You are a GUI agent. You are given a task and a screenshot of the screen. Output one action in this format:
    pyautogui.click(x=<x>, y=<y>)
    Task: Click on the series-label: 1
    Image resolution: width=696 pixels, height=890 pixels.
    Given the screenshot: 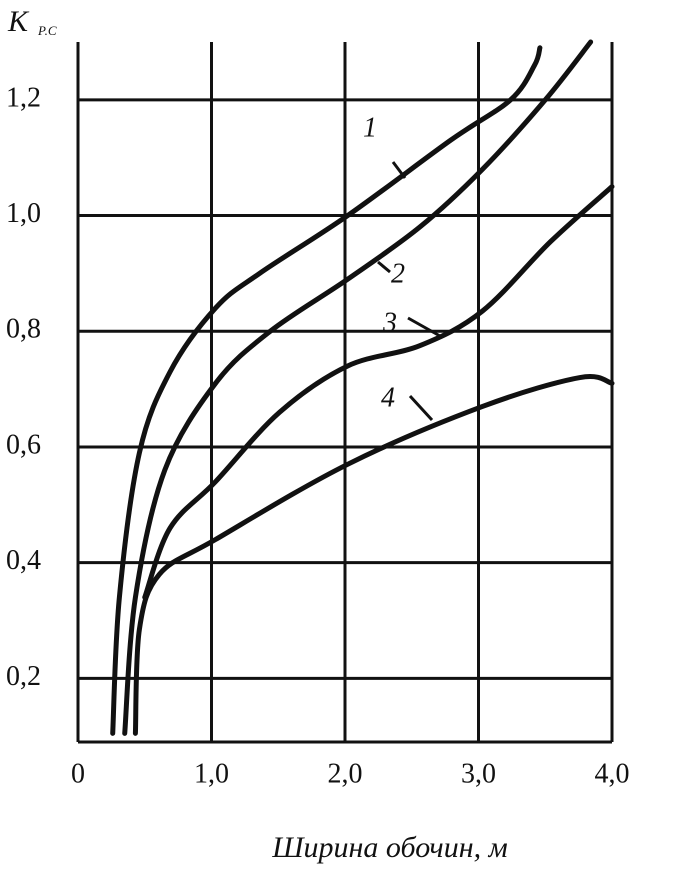 What is the action you would take?
    pyautogui.click(x=370, y=127)
    